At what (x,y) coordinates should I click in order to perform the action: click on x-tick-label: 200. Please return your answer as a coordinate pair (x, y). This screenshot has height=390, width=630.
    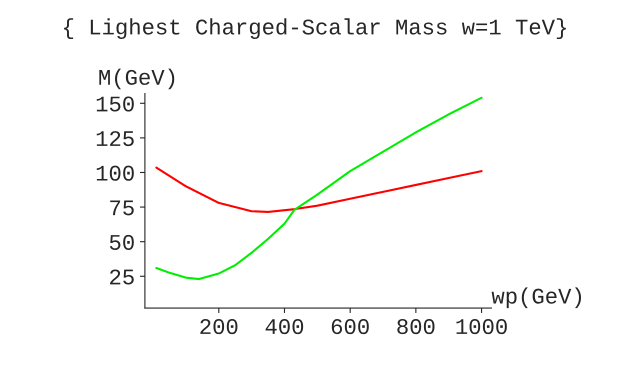
    Looking at the image, I should click on (219, 326).